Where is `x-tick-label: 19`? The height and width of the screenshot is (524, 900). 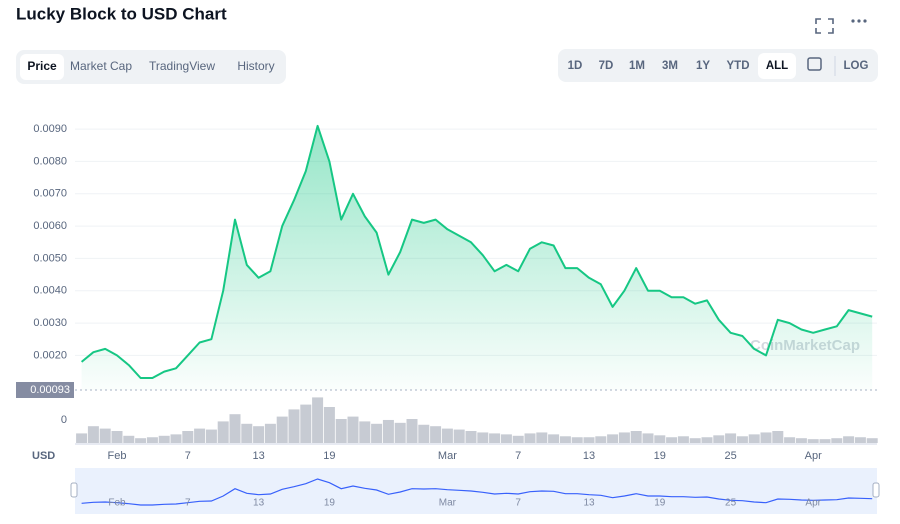 x-tick-label: 19 is located at coordinates (329, 456).